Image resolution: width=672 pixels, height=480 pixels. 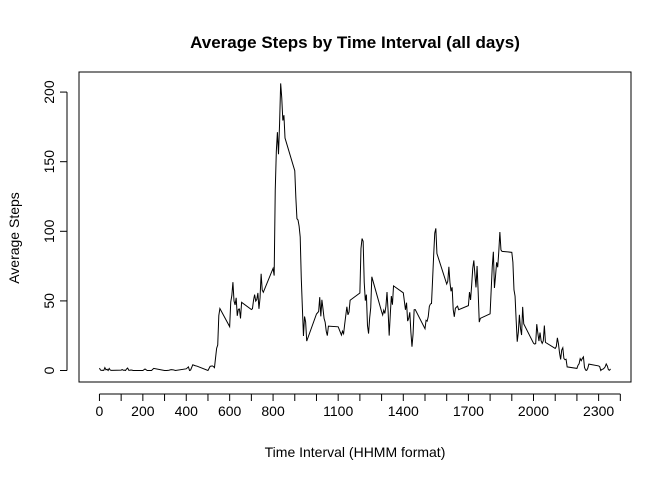 I want to click on y-tick-label: 0, so click(x=49, y=370).